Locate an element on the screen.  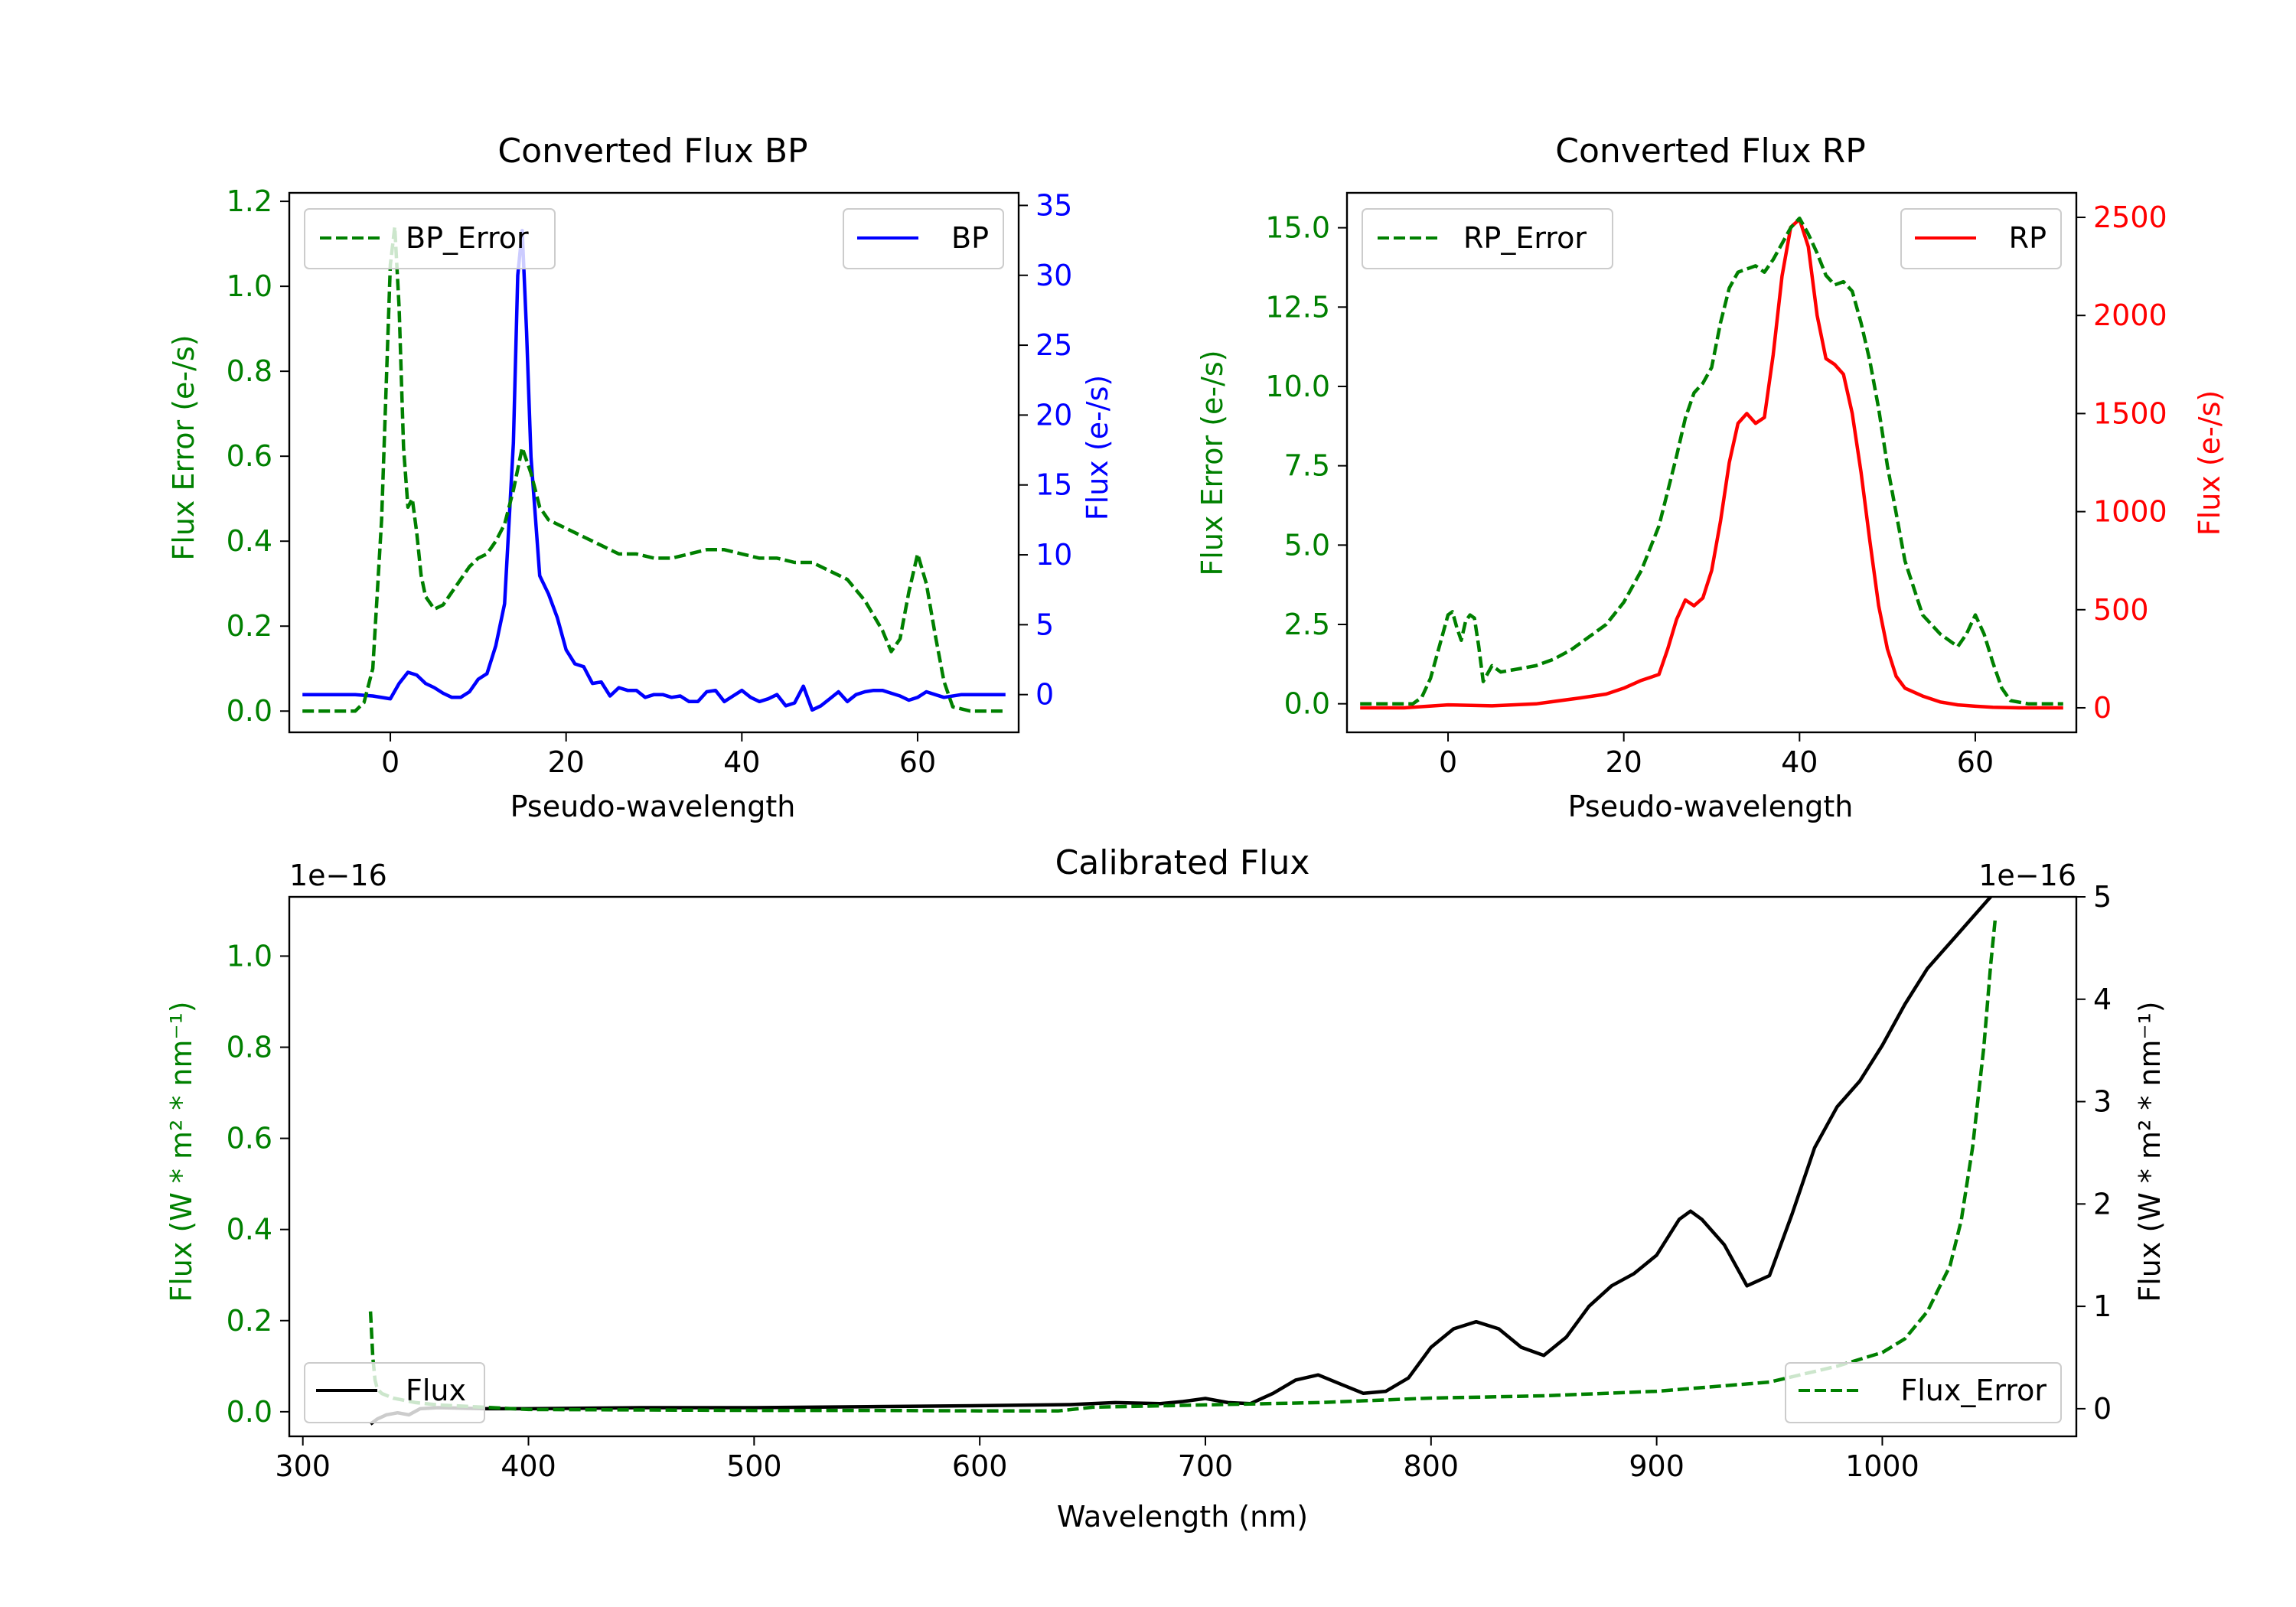
cal-xtick-label: 900 is located at coordinates (1656, 1466).